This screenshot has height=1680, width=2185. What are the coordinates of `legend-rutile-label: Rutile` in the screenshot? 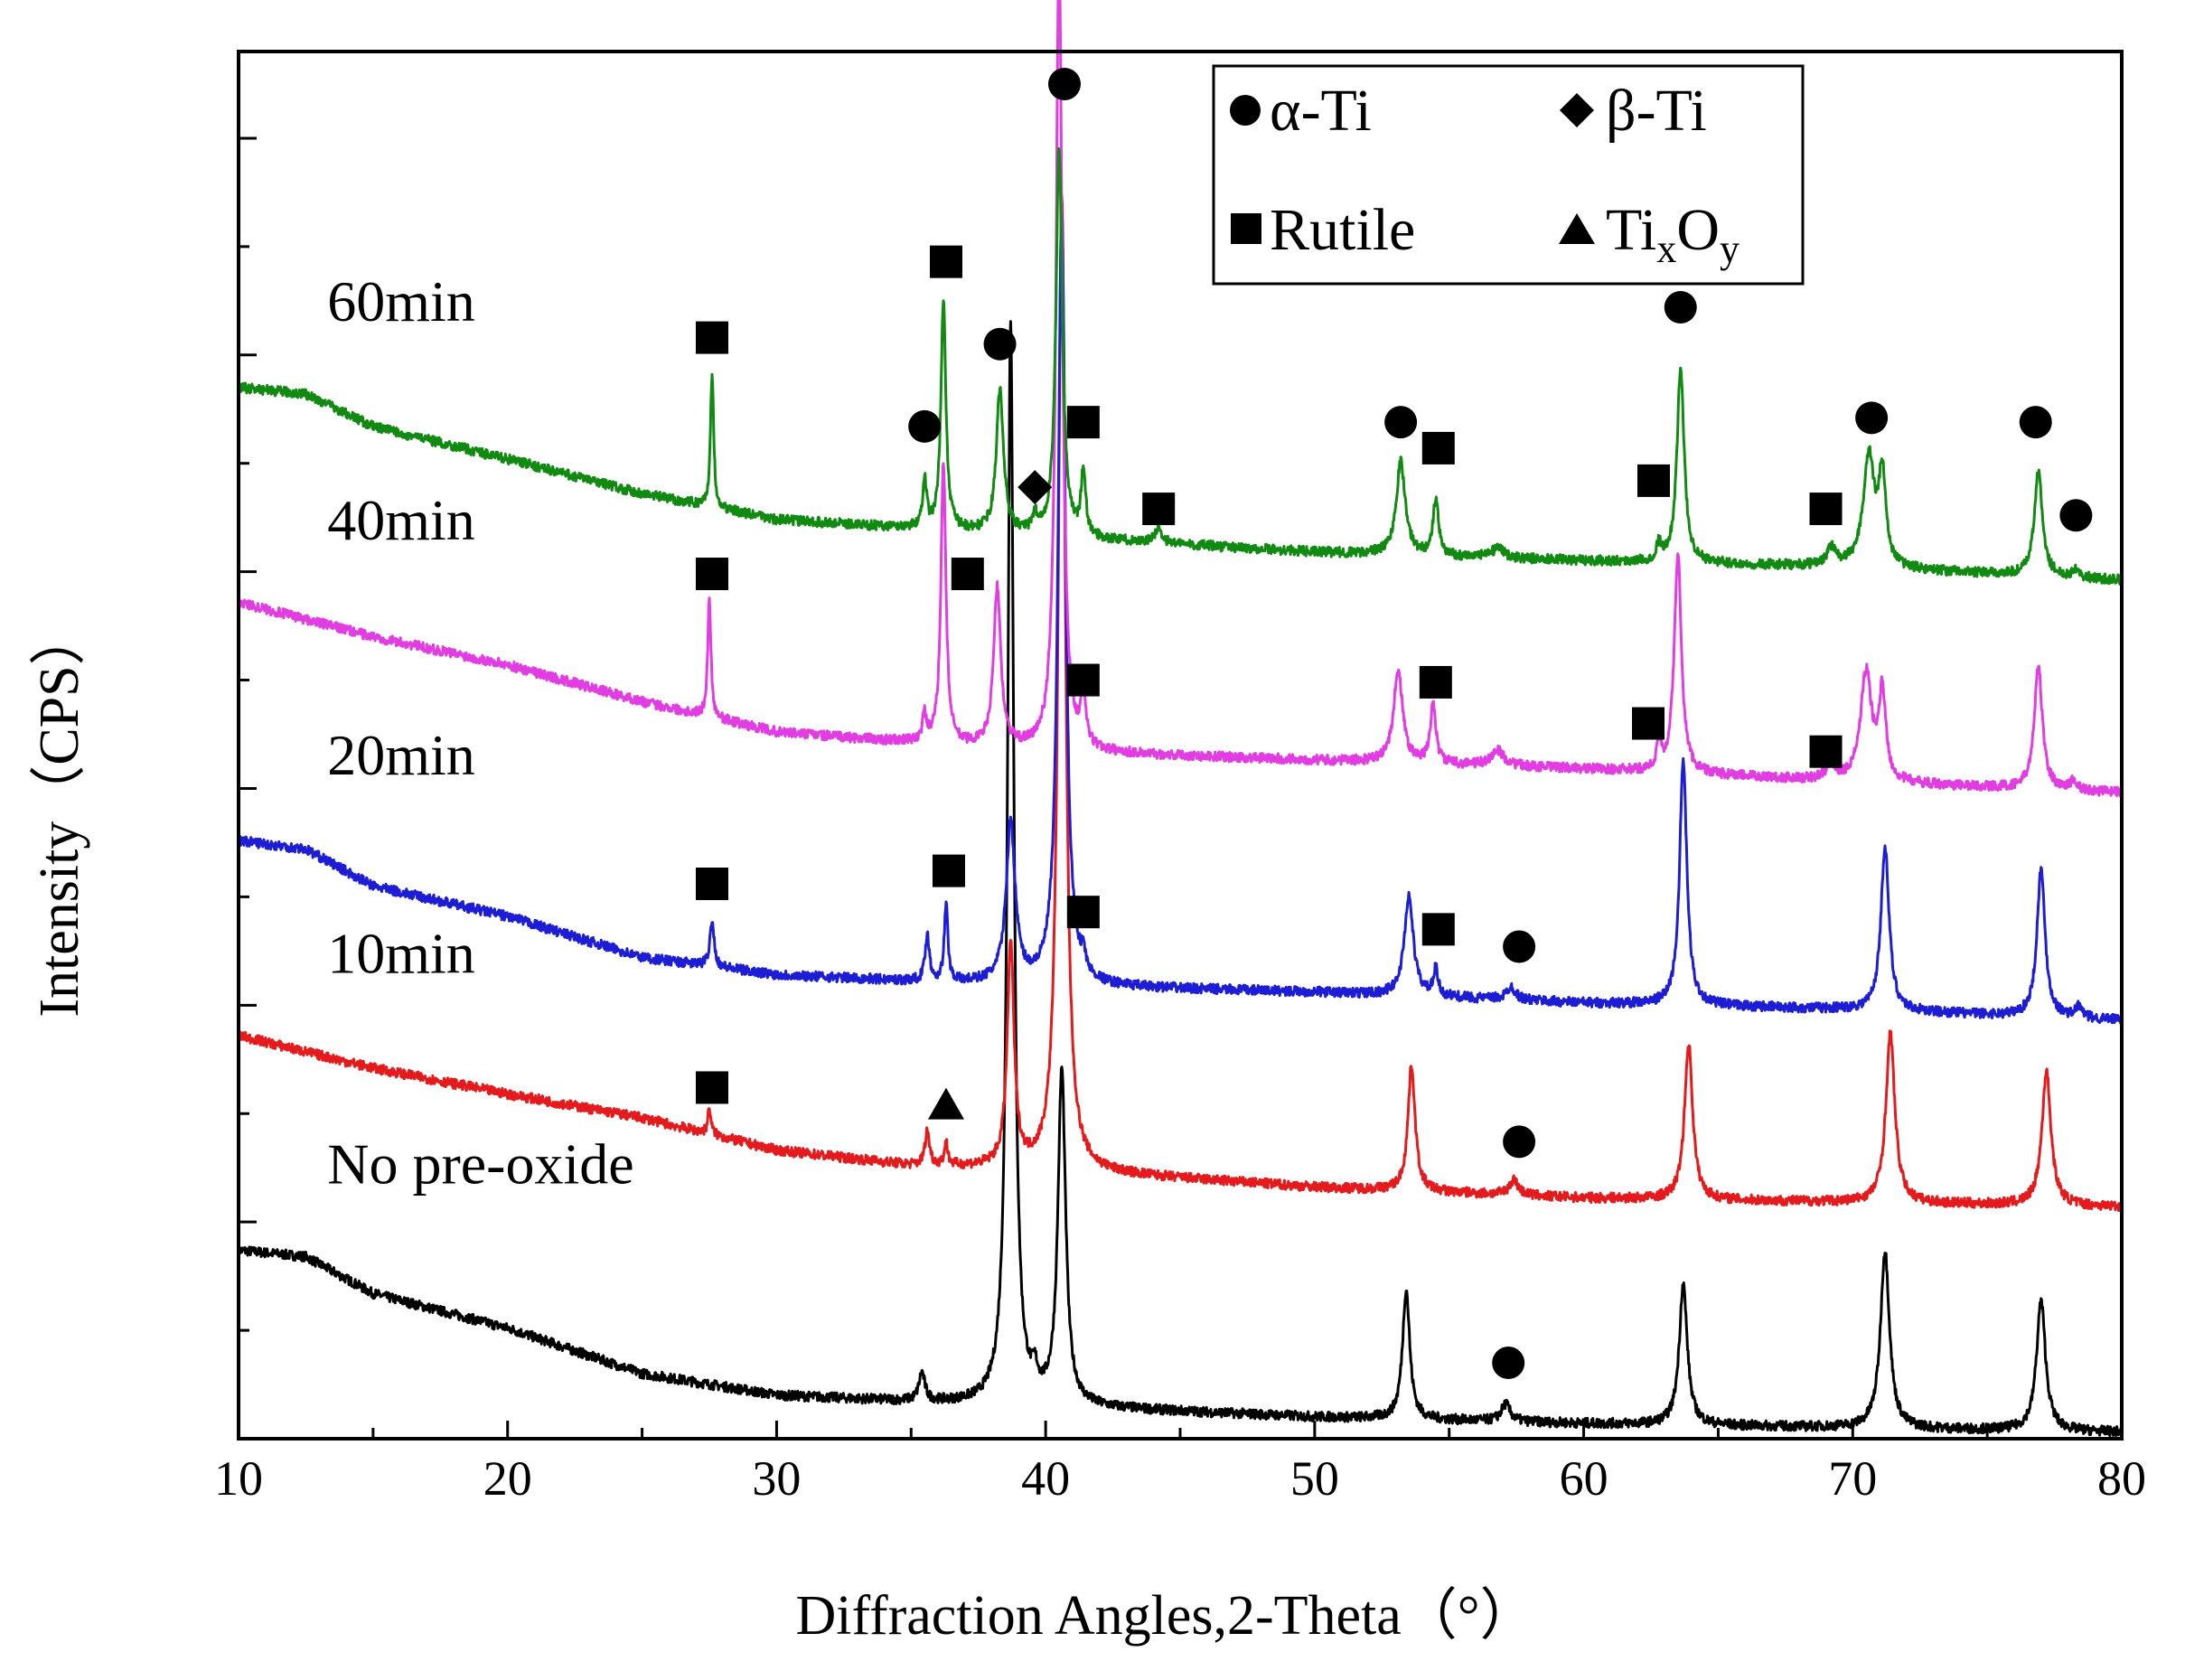 It's located at (1342, 230).